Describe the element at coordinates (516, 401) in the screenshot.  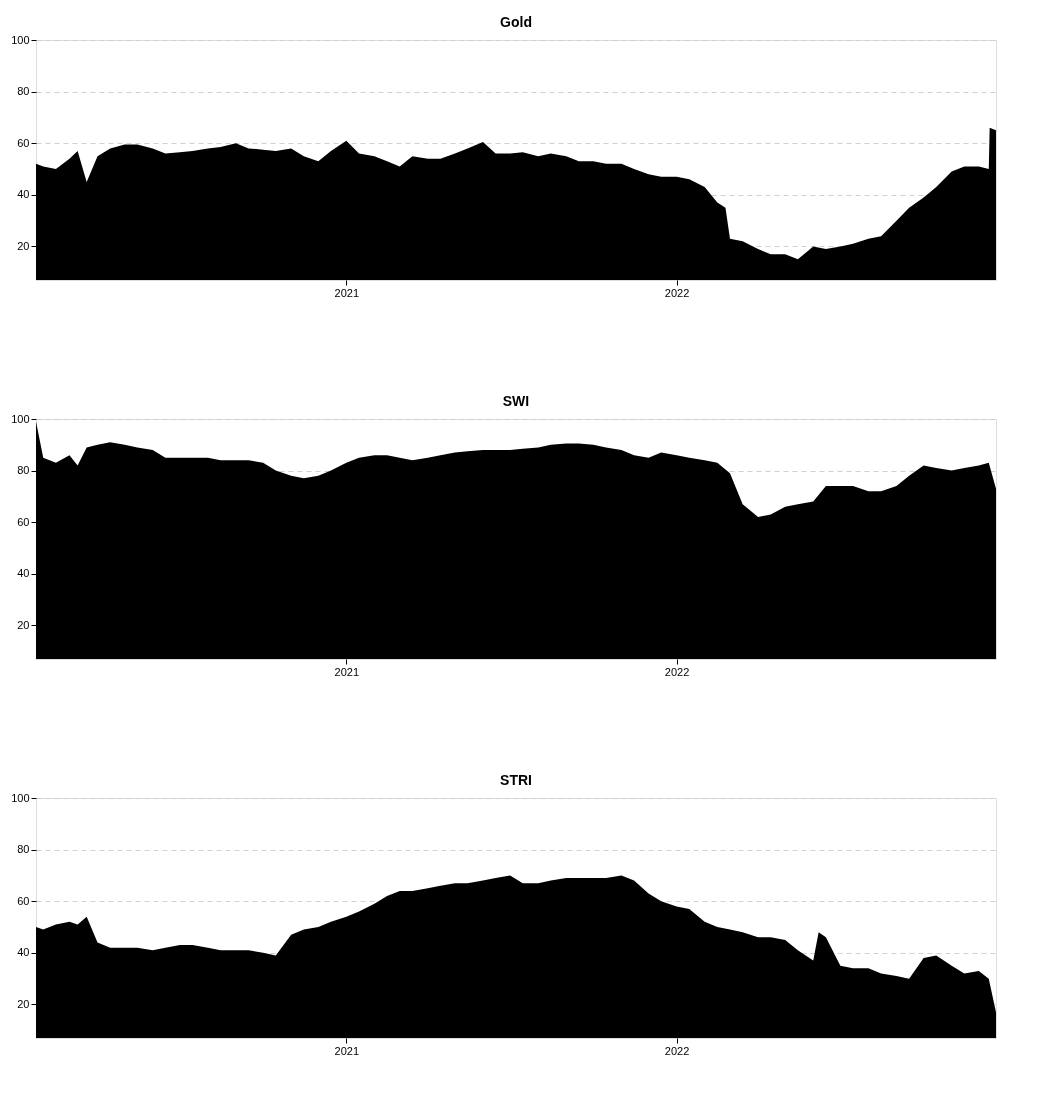
I see `chart-title: SWI` at that location.